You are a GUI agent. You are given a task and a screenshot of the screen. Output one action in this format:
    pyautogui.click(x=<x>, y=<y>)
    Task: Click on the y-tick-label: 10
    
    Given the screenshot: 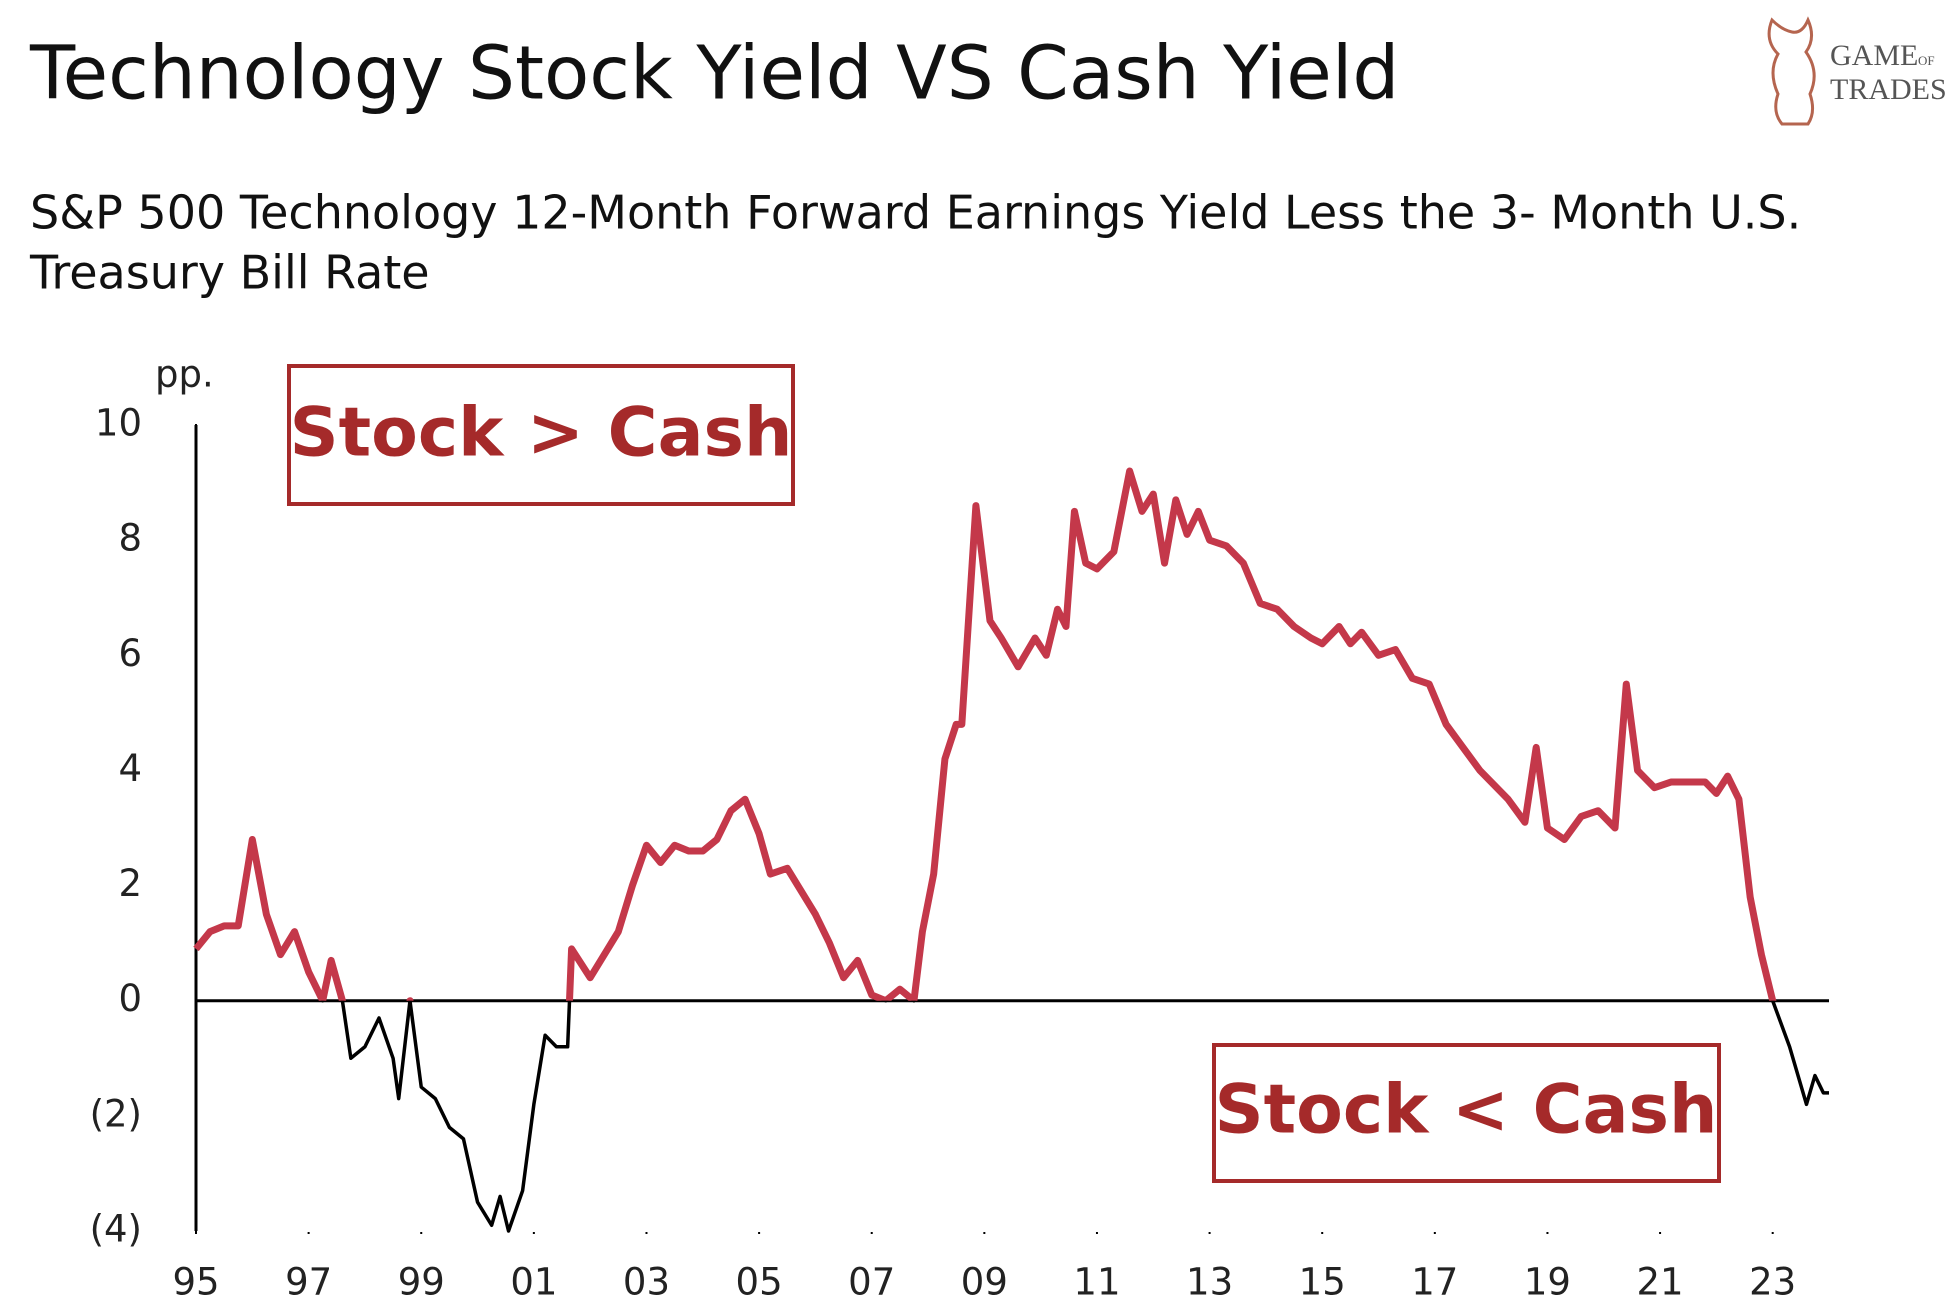 What is the action you would take?
    pyautogui.click(x=118, y=423)
    